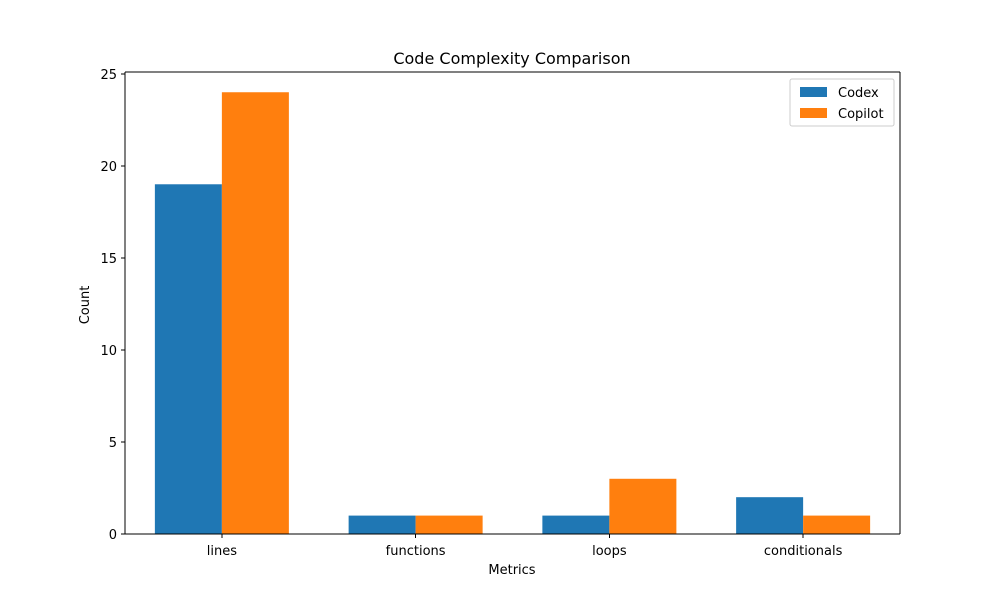 The height and width of the screenshot is (600, 1000). Describe the element at coordinates (511, 570) in the screenshot. I see `x-axis-label: Metrics` at that location.